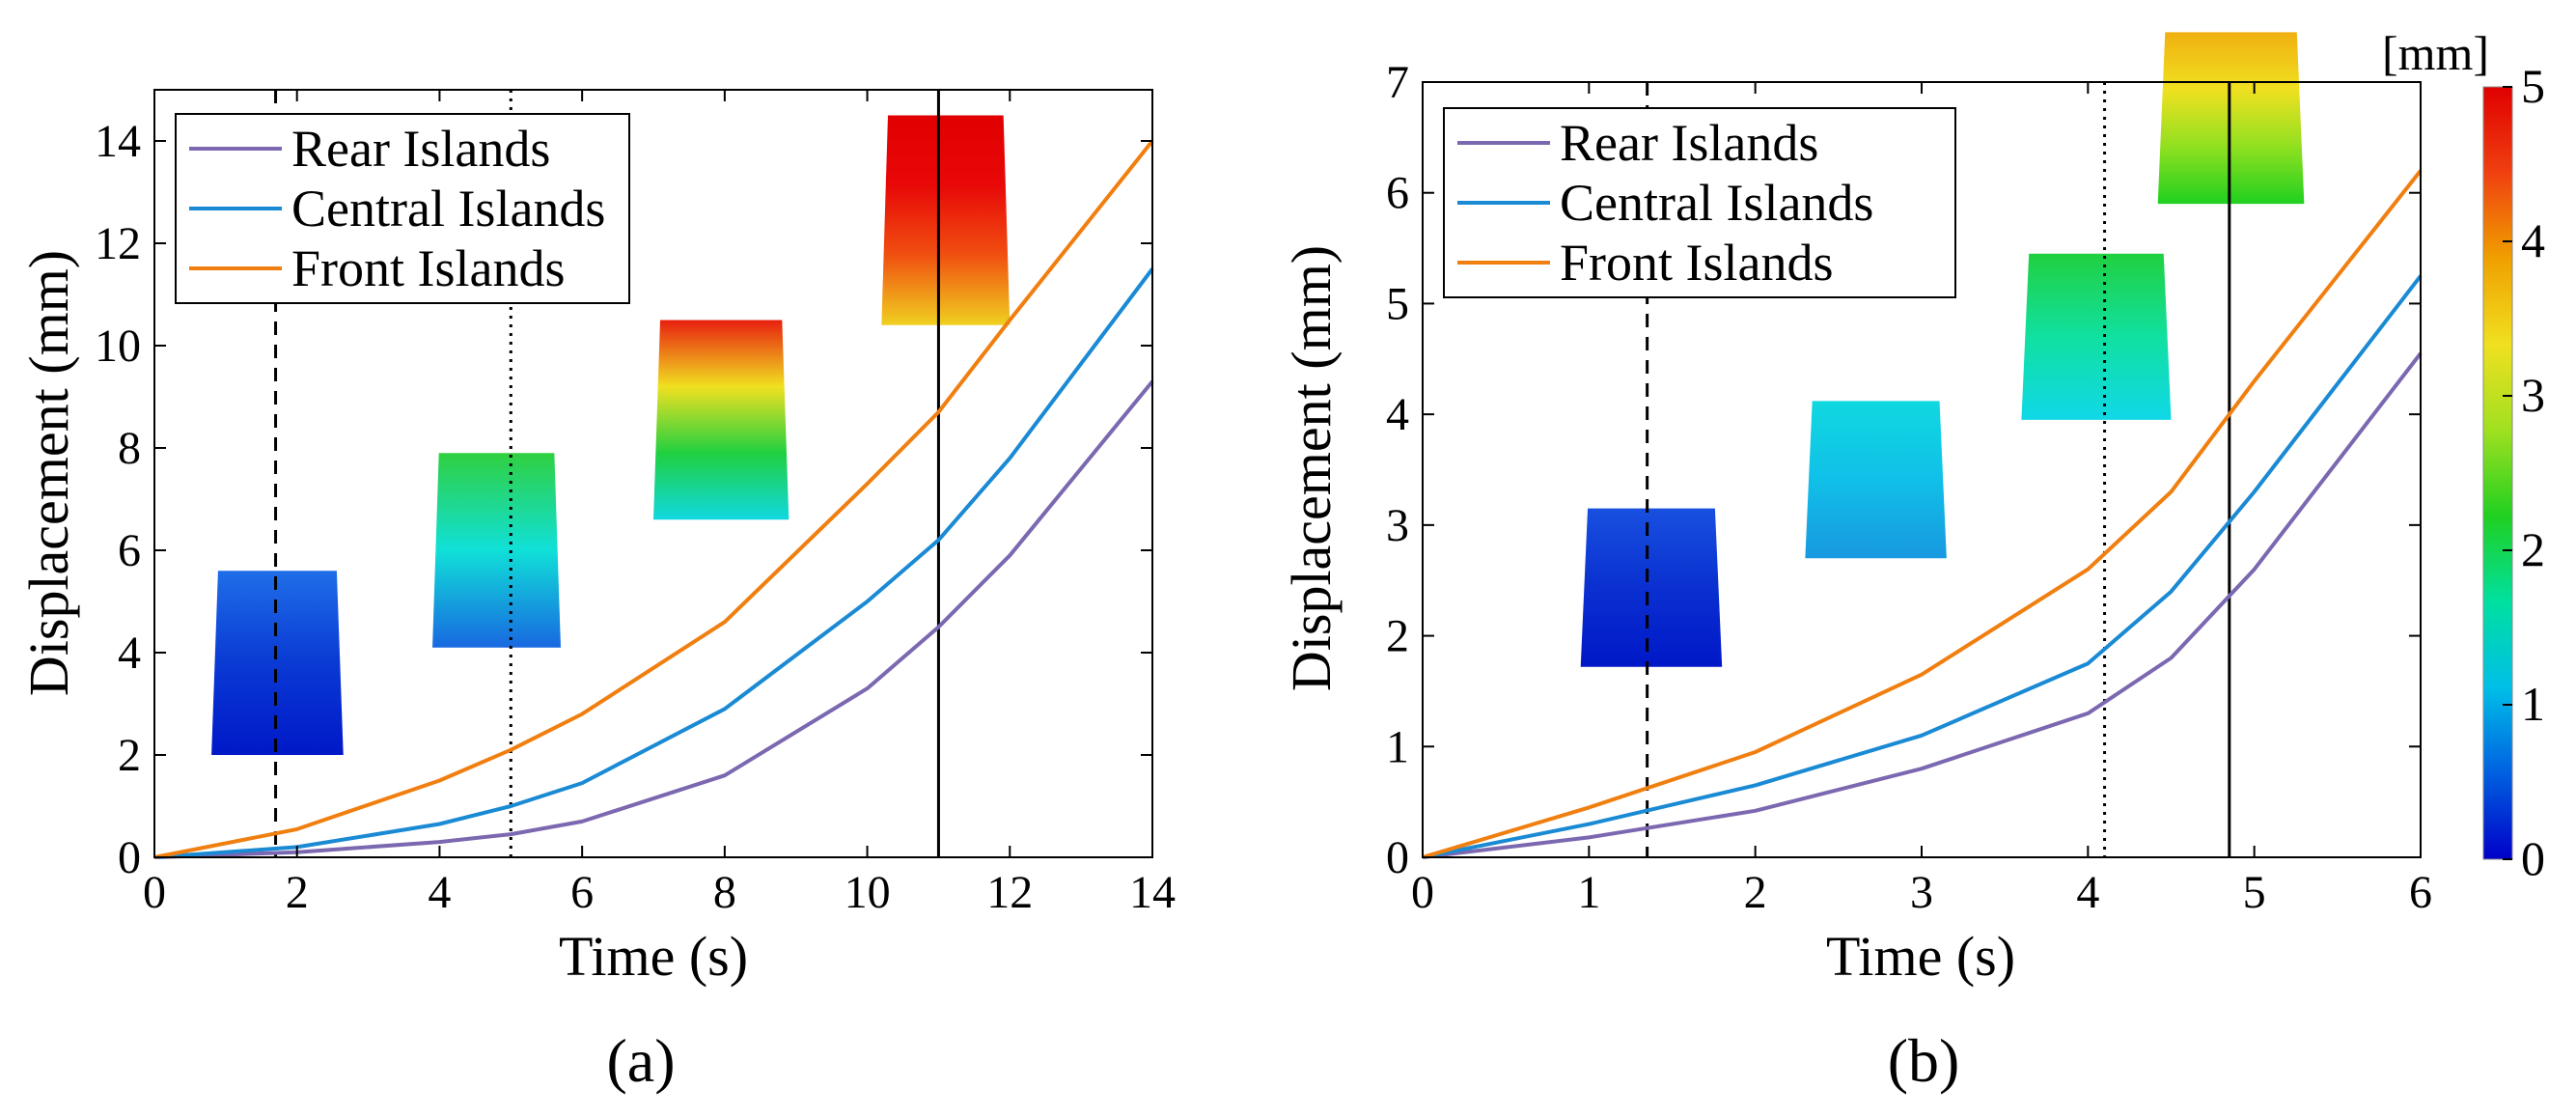 The height and width of the screenshot is (1117, 2576). What do you see at coordinates (118, 244) in the screenshot?
I see `y-tick-label: 12` at bounding box center [118, 244].